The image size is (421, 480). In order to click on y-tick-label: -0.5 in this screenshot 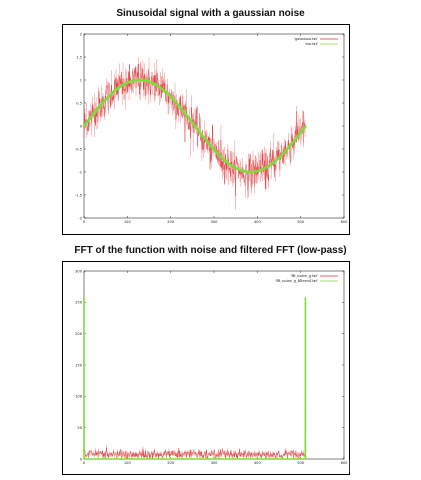, I will do `click(78, 149)`.